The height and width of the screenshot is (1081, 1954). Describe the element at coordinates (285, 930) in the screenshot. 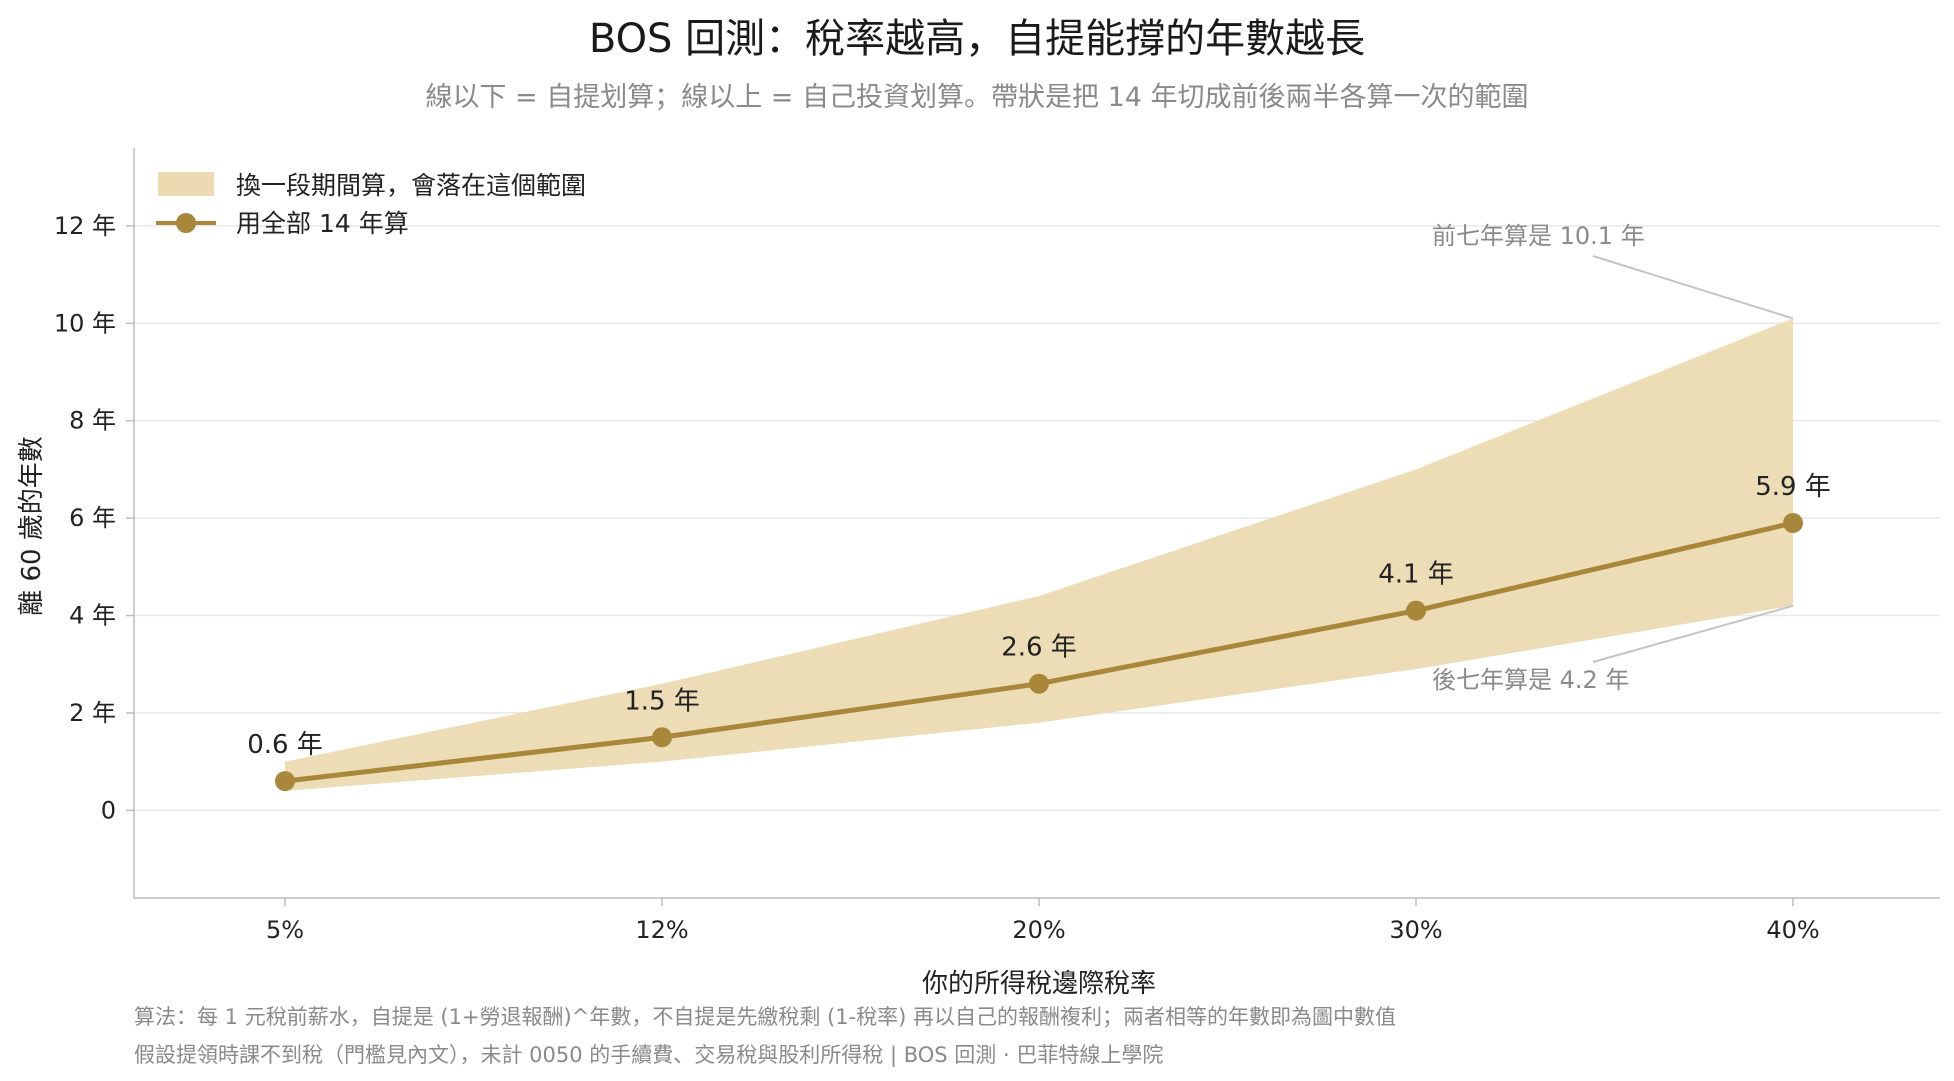

I see `x-tick-label-0: 5%` at that location.